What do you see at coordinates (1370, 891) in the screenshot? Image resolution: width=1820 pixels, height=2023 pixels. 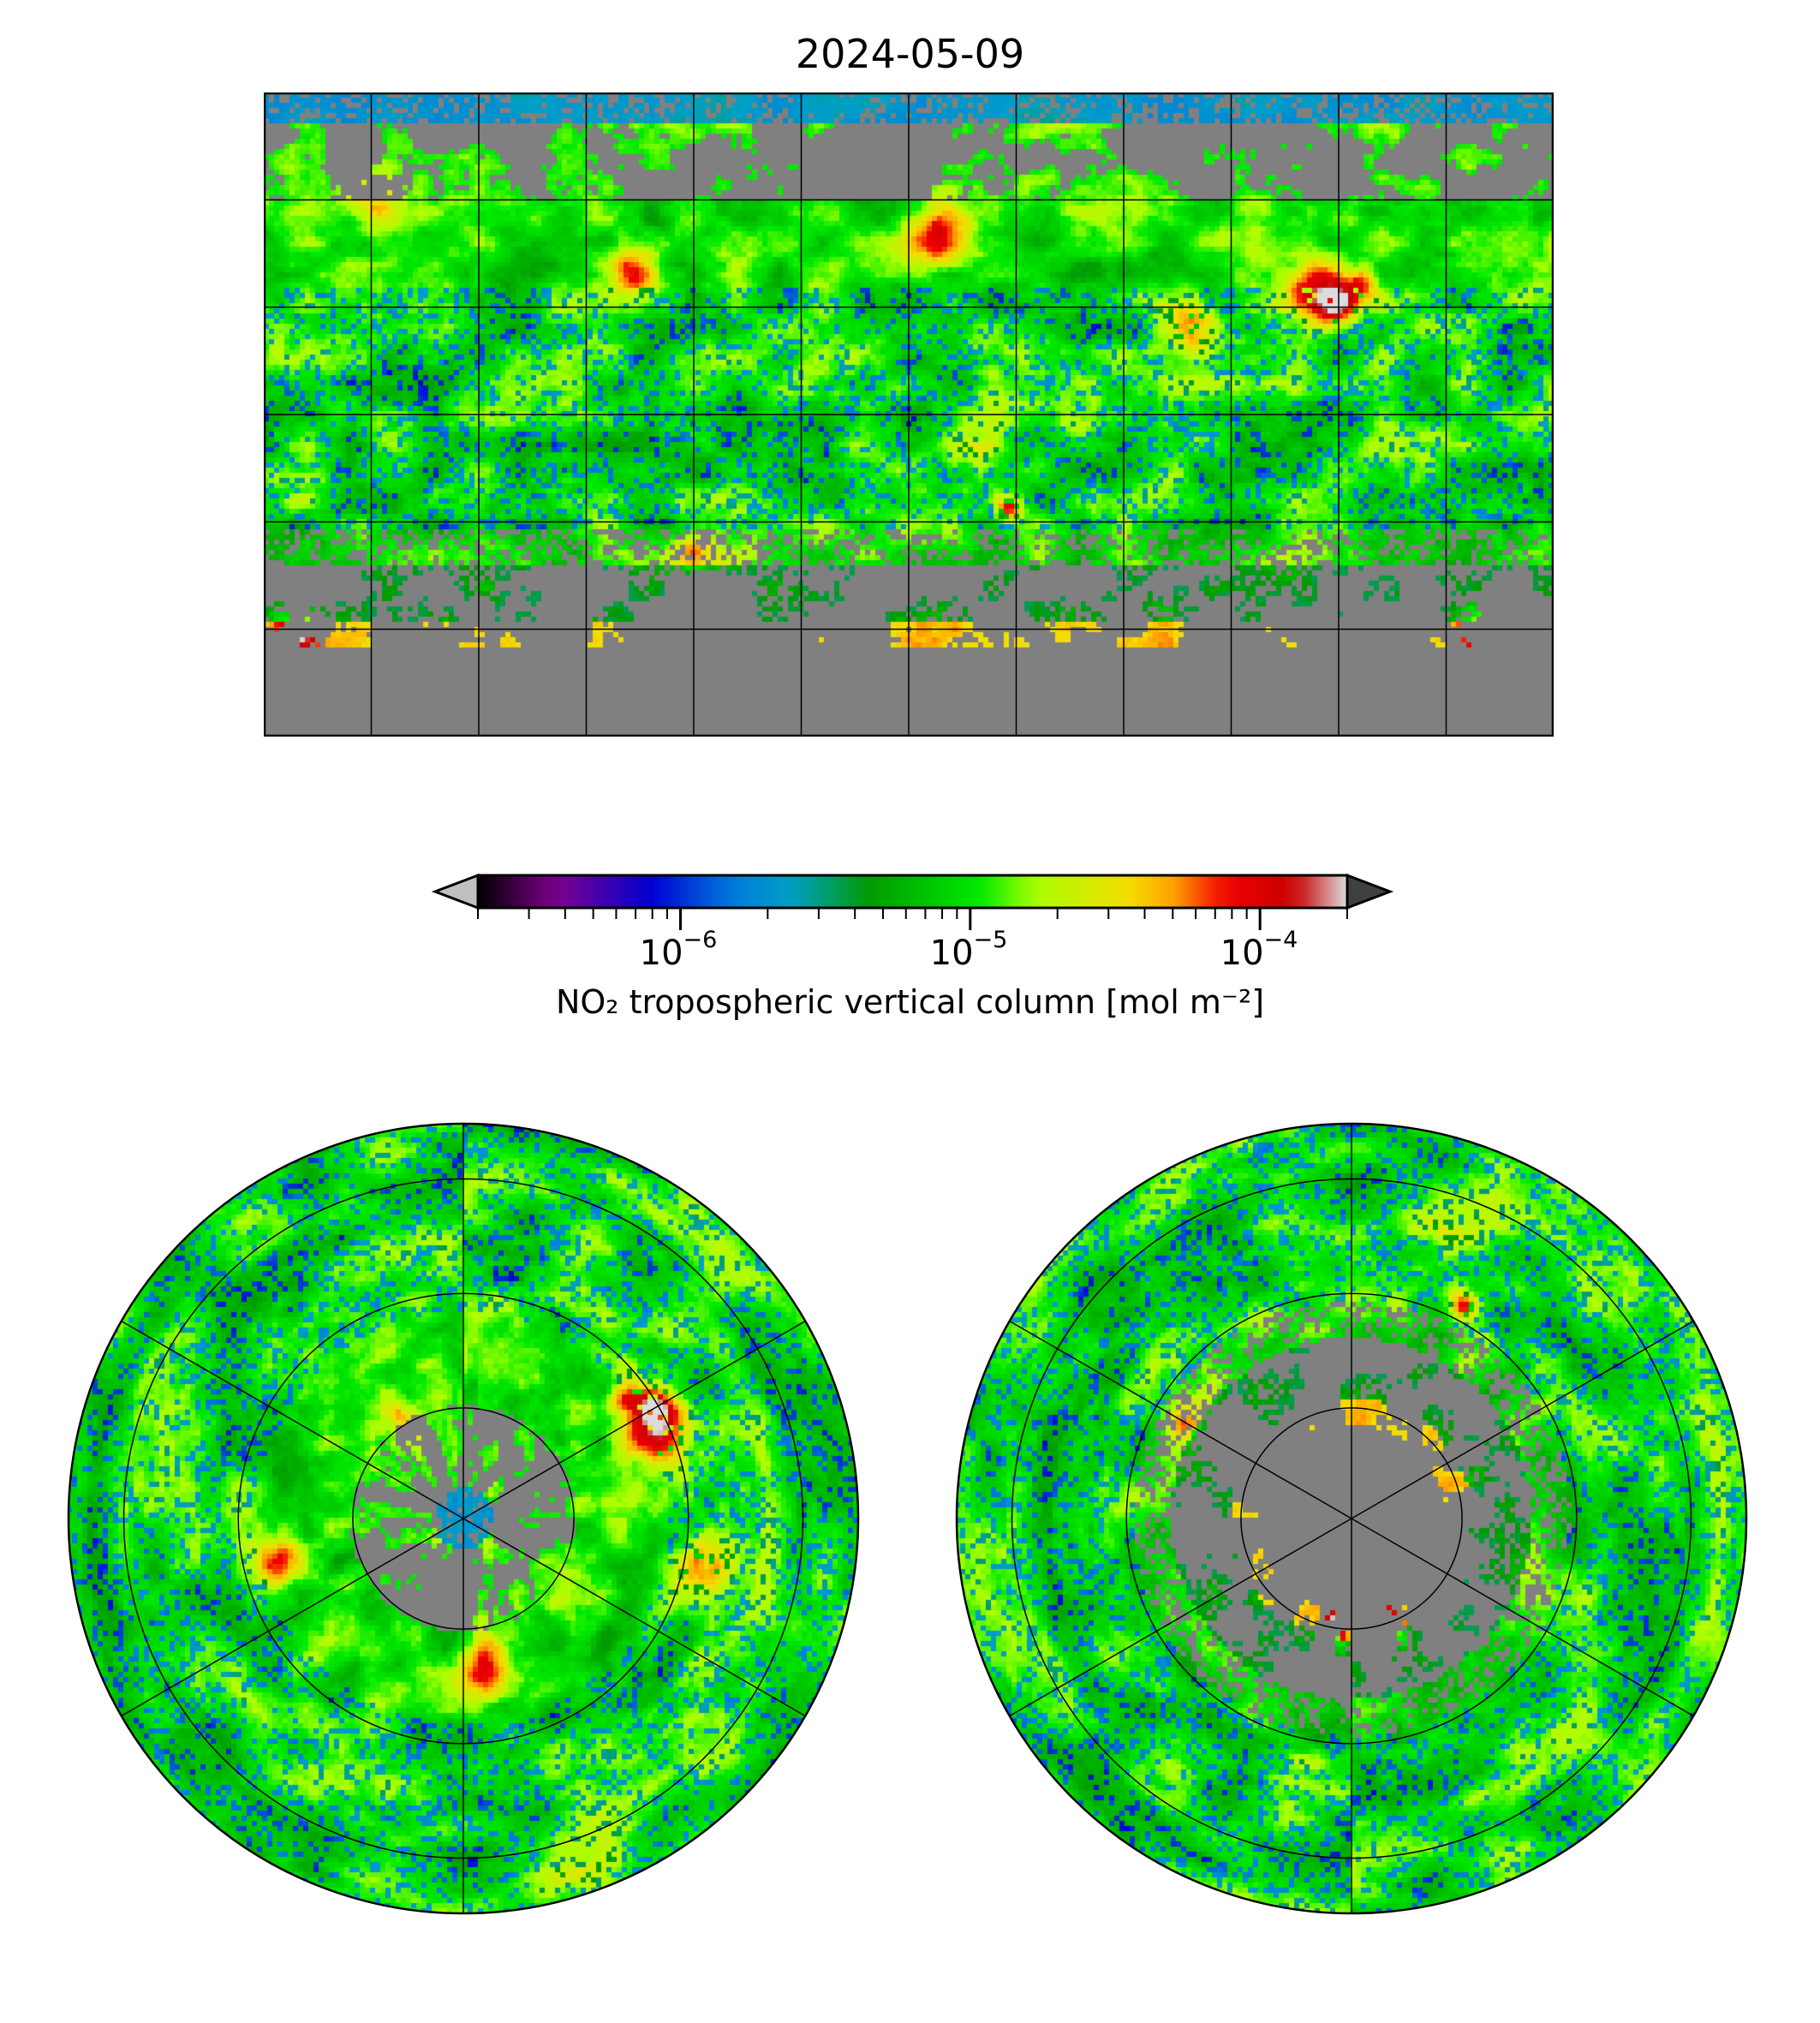 I see `colorbar-over-extension` at bounding box center [1370, 891].